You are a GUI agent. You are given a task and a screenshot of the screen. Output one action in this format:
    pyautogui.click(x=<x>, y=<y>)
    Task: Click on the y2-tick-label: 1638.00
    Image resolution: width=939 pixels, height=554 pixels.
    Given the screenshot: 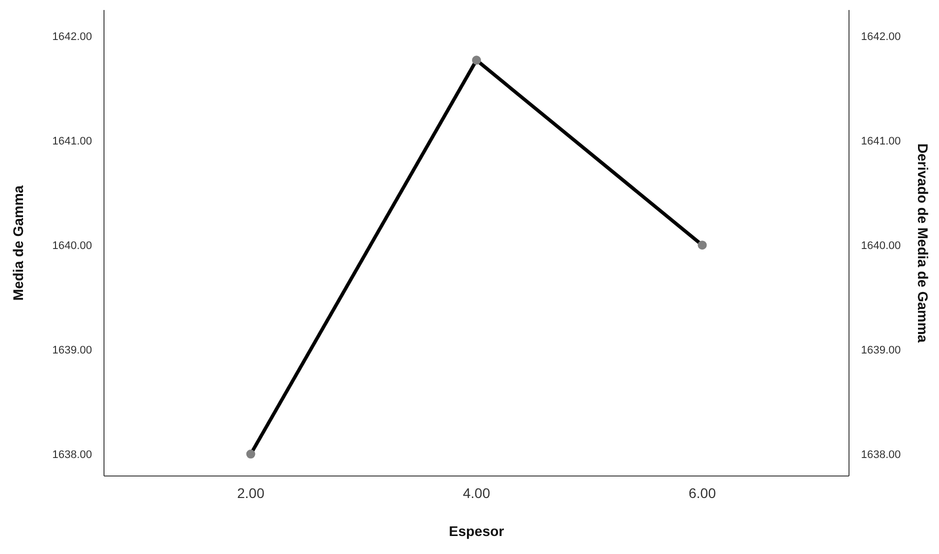 What is the action you would take?
    pyautogui.click(x=881, y=454)
    